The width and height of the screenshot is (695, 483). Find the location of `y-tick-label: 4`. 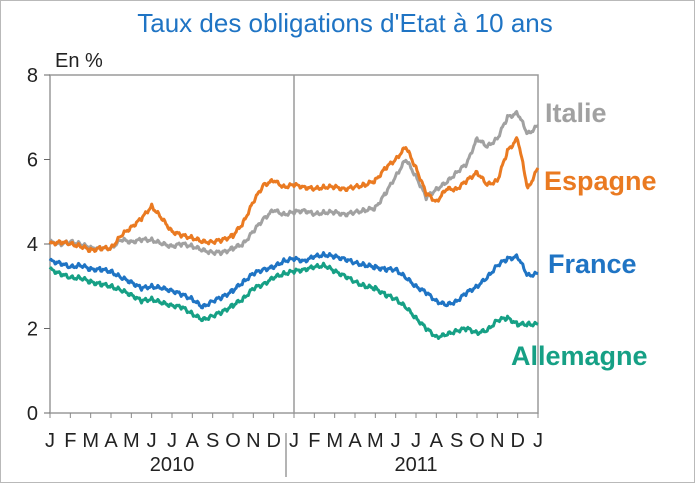

y-tick-label: 4 is located at coordinates (32, 245).